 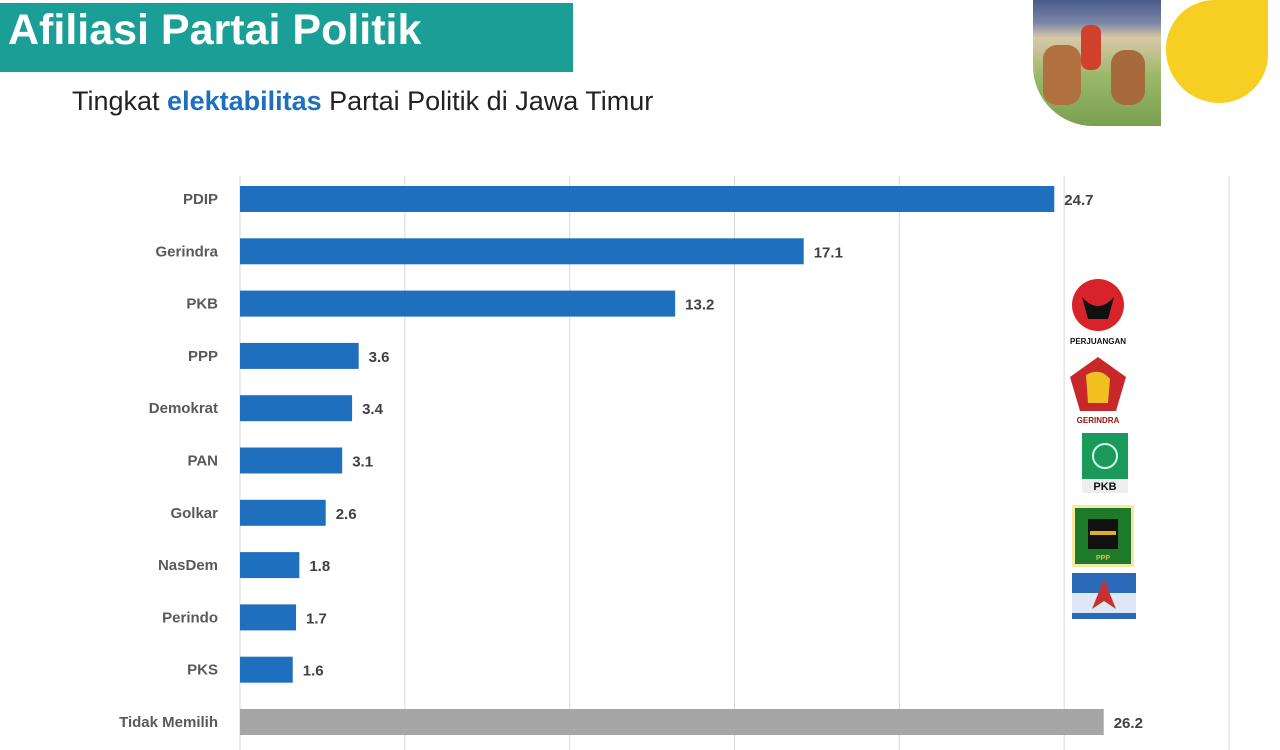 I want to click on category-label: Perindo, so click(x=190, y=617).